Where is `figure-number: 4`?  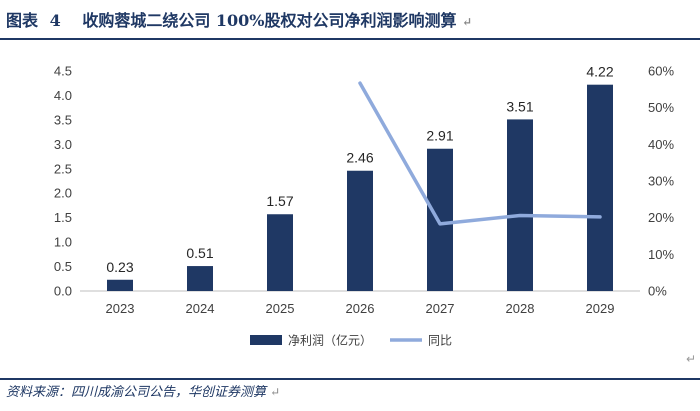 figure-number: 4 is located at coordinates (55, 20).